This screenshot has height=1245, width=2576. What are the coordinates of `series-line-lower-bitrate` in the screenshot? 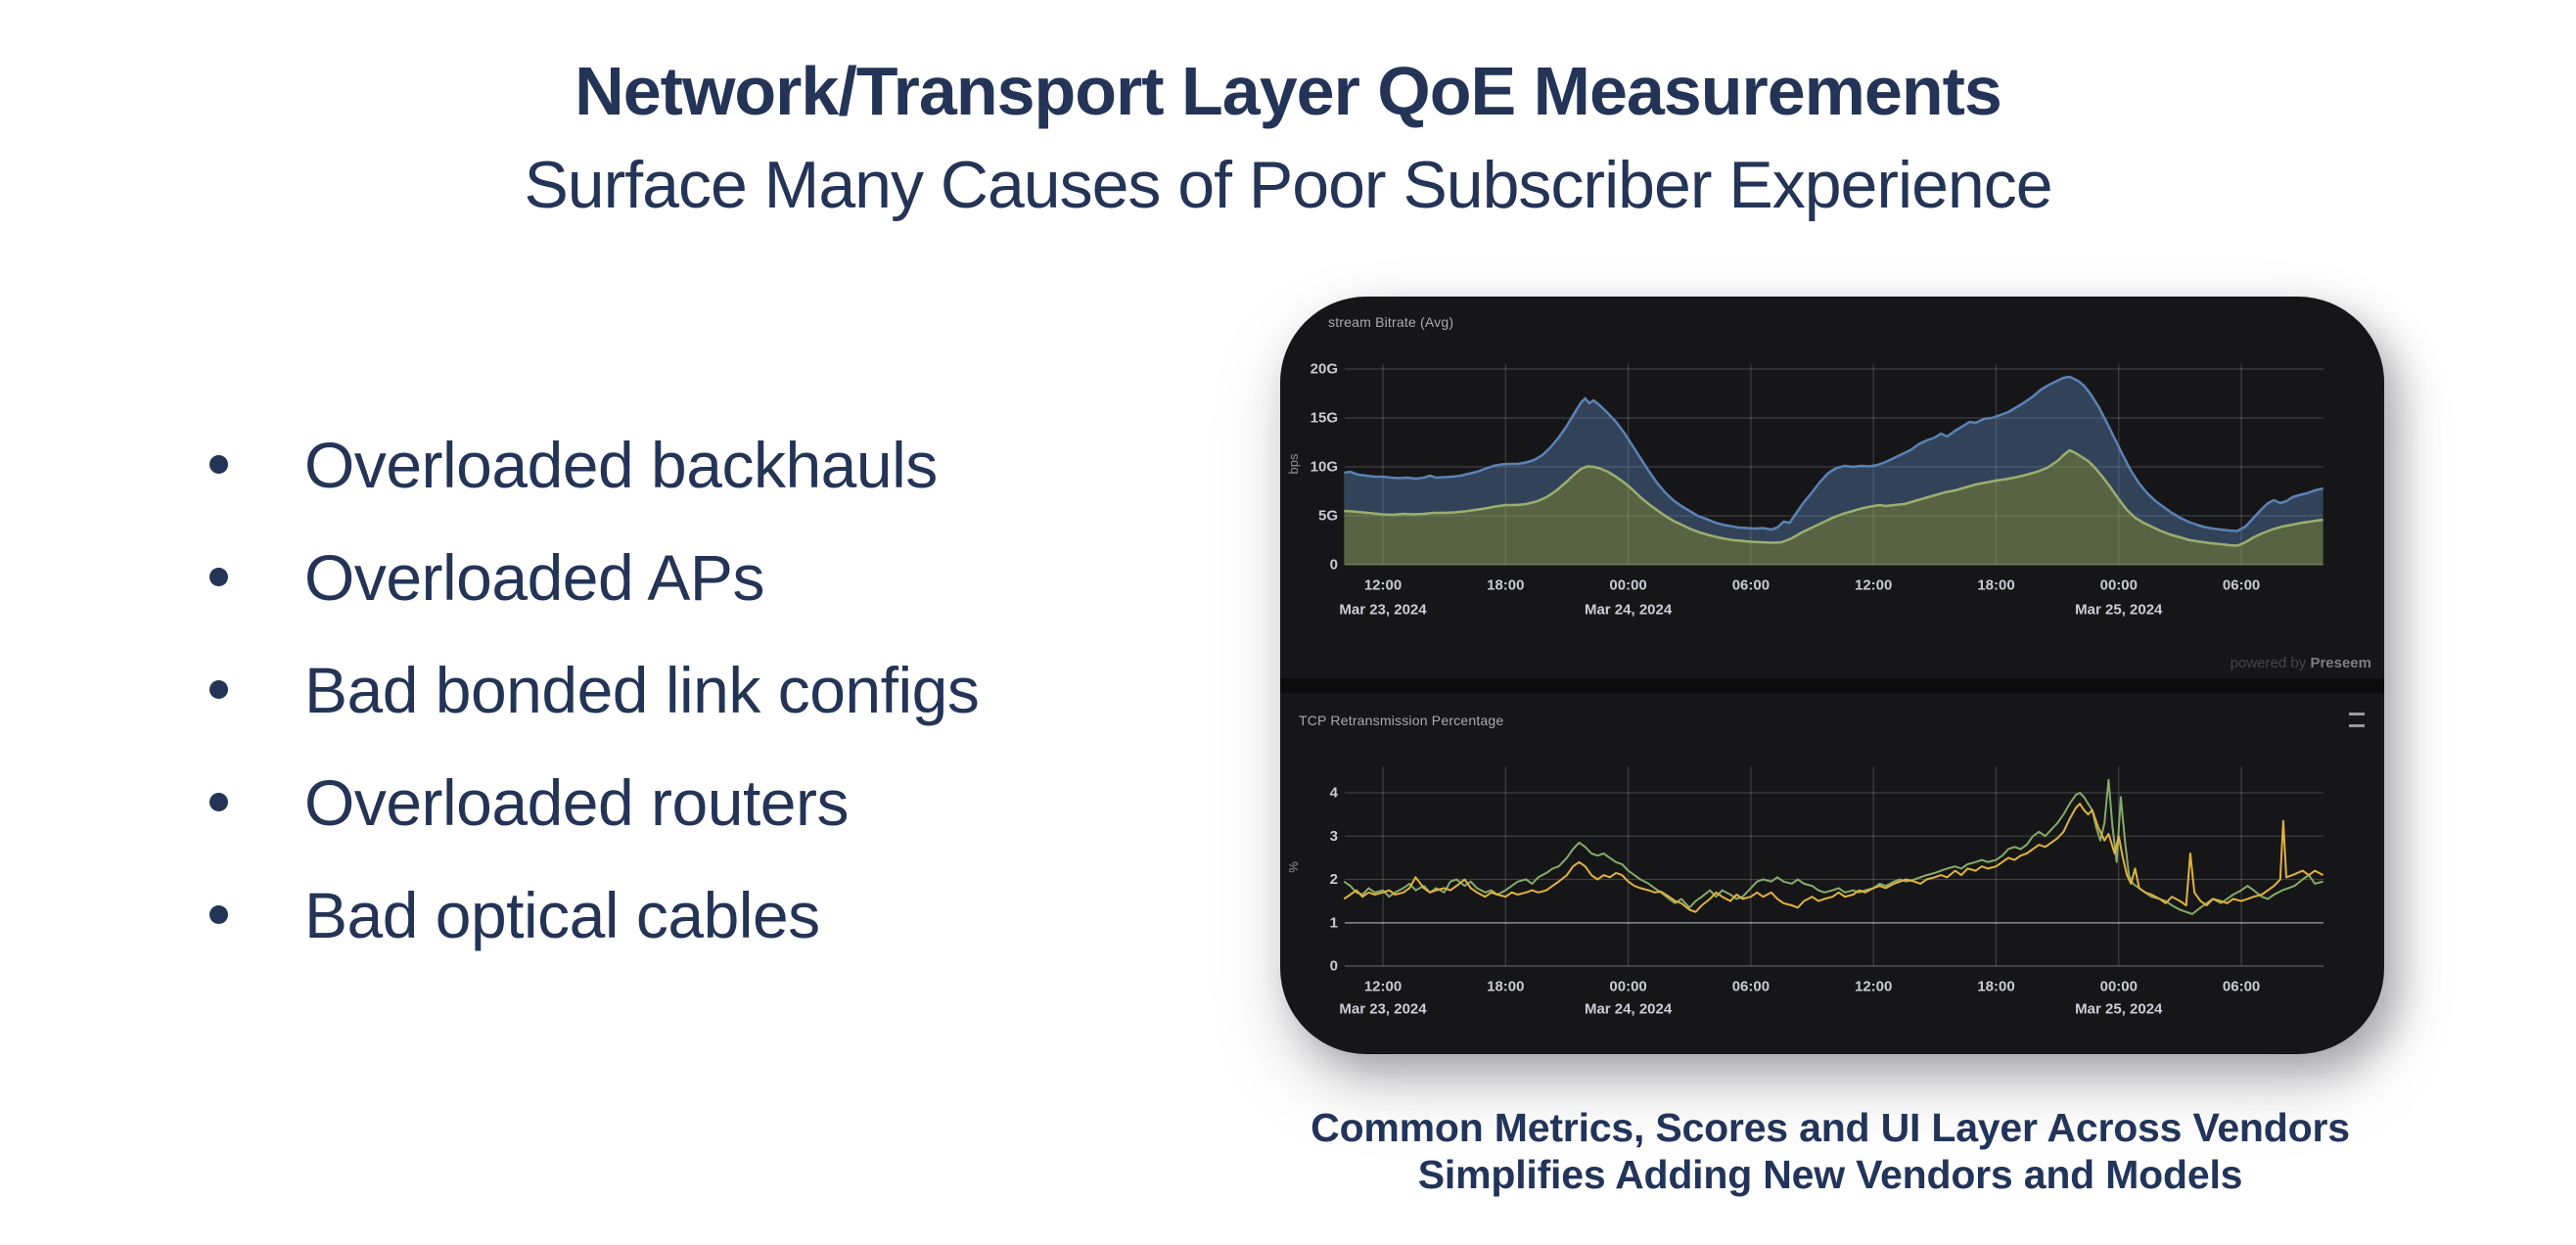 It's located at (1833, 497).